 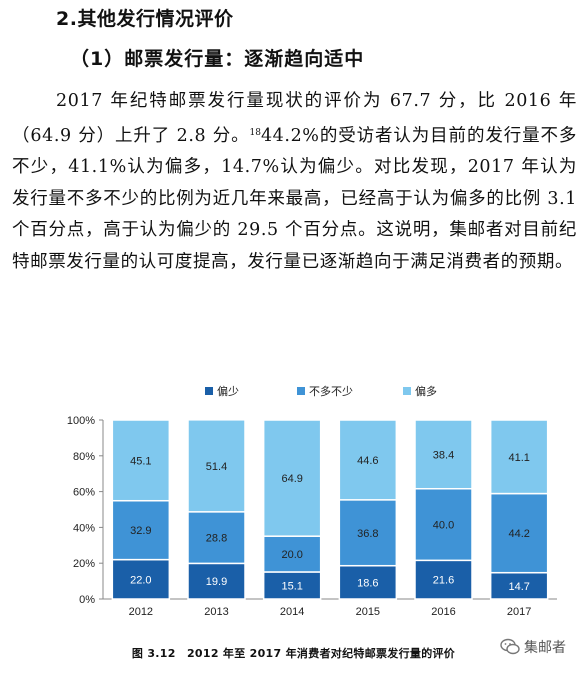 What do you see at coordinates (145, 19) in the screenshot?
I see `section-heading: 2.其他发行情况评价` at bounding box center [145, 19].